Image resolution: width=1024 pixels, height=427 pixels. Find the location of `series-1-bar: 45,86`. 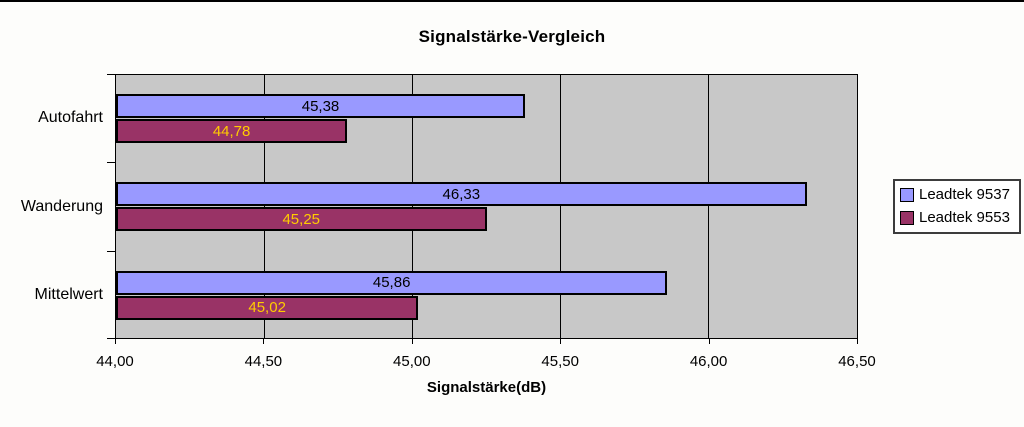

series-1-bar: 45,86 is located at coordinates (392, 282).